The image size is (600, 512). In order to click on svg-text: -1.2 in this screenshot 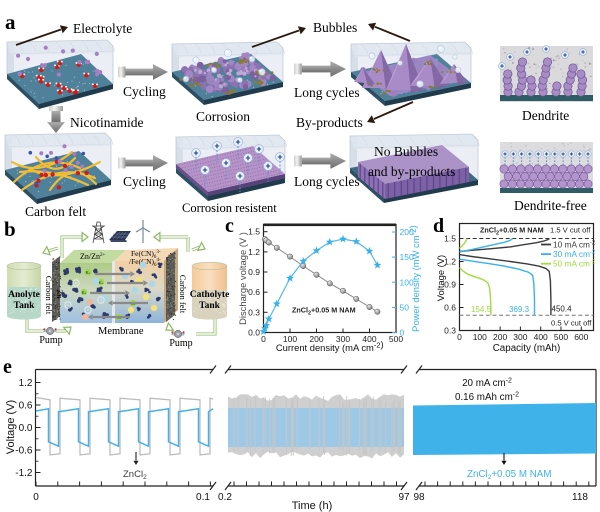, I will do `click(24, 473)`.